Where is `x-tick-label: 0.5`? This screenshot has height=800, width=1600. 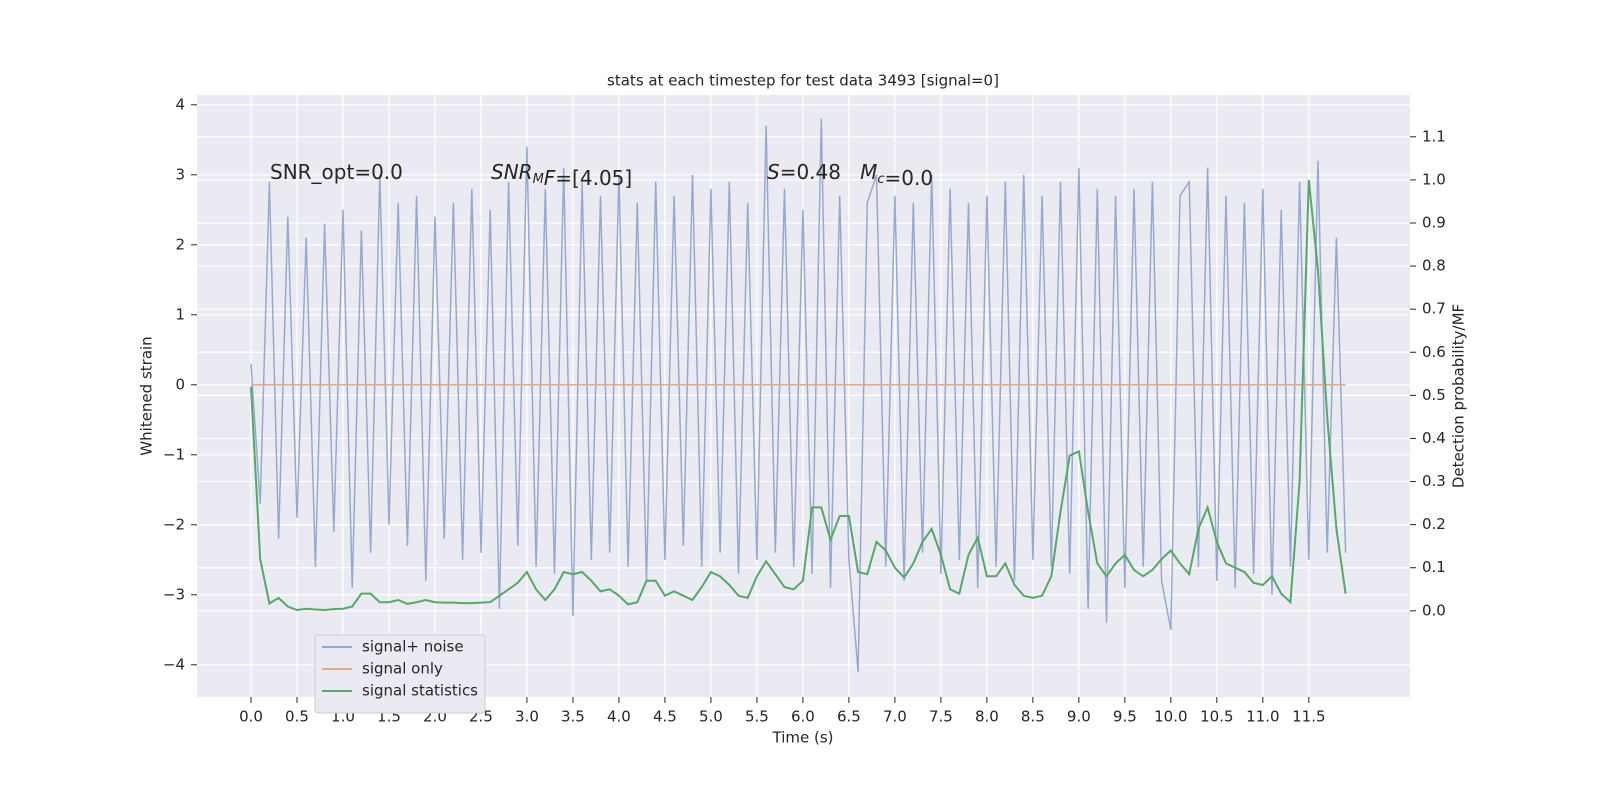
x-tick-label: 0.5 is located at coordinates (297, 717).